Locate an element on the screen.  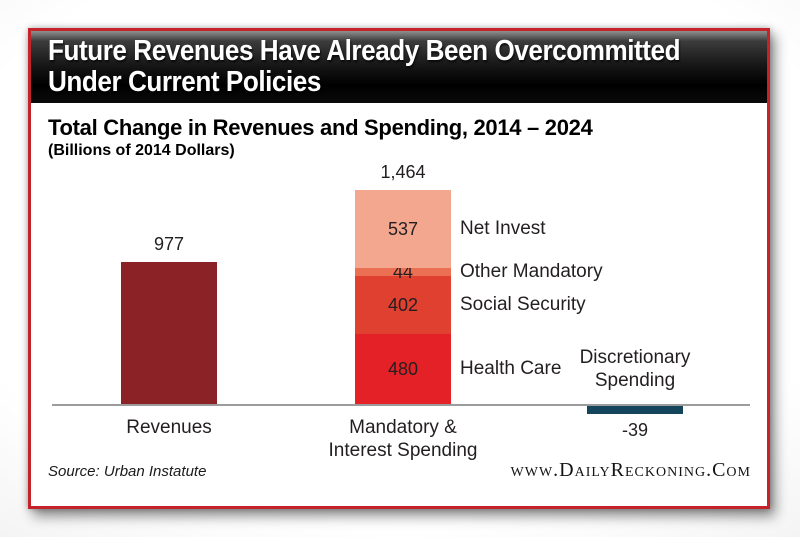
segment-value-health-care: 480 is located at coordinates (403, 369).